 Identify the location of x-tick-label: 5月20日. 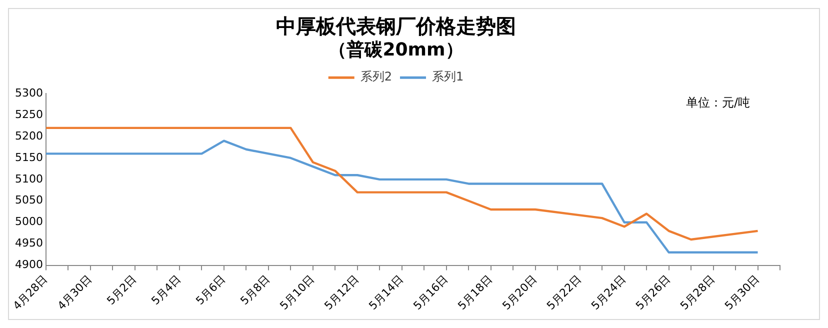
(520, 292).